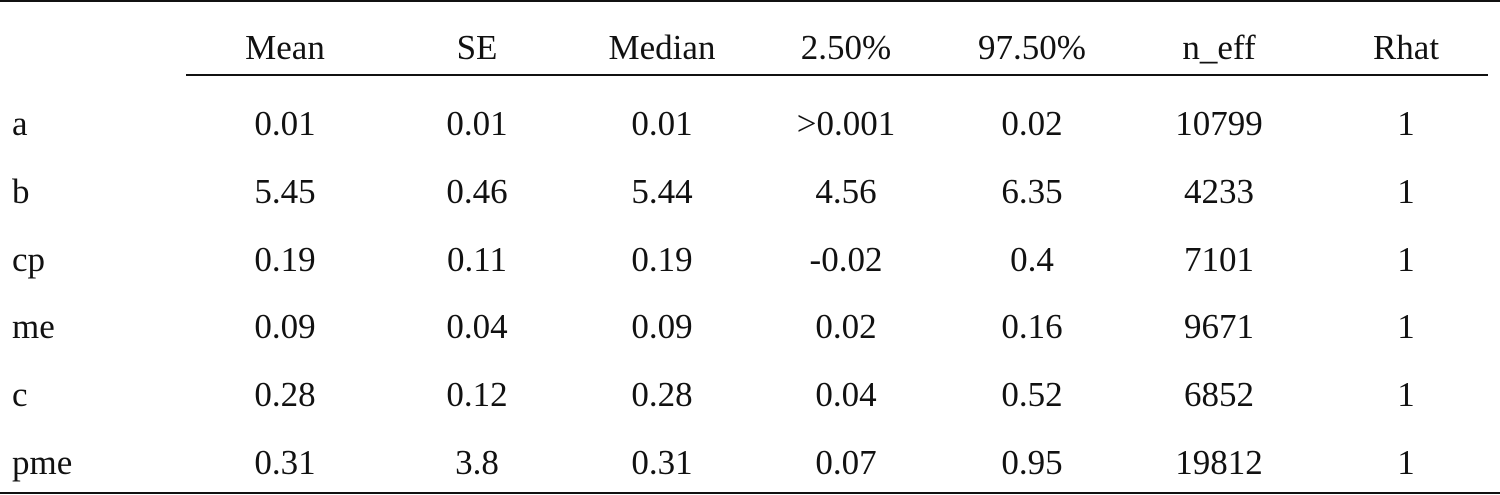  I want to click on column-header-97-50: 97.50%, so click(1032, 47).